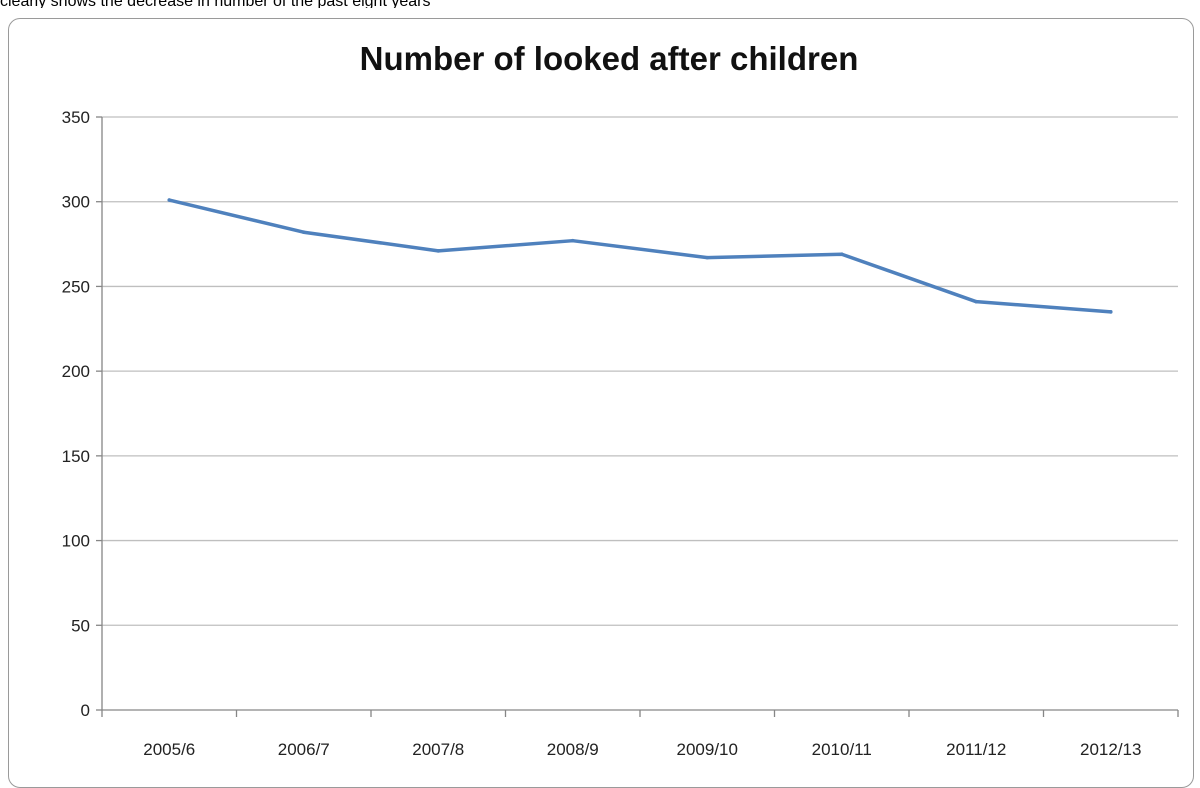 The height and width of the screenshot is (788, 1200). What do you see at coordinates (169, 749) in the screenshot?
I see `x-tick-label: 2005/6` at bounding box center [169, 749].